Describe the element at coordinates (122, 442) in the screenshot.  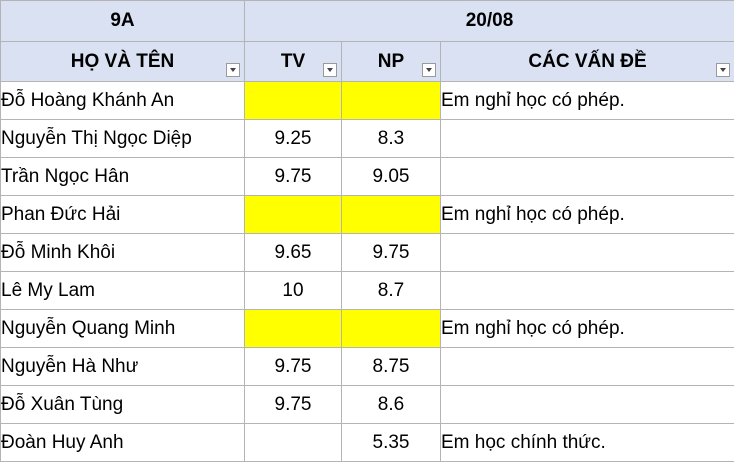
I see `student-name-cell: Đoàn Huy Anh` at that location.